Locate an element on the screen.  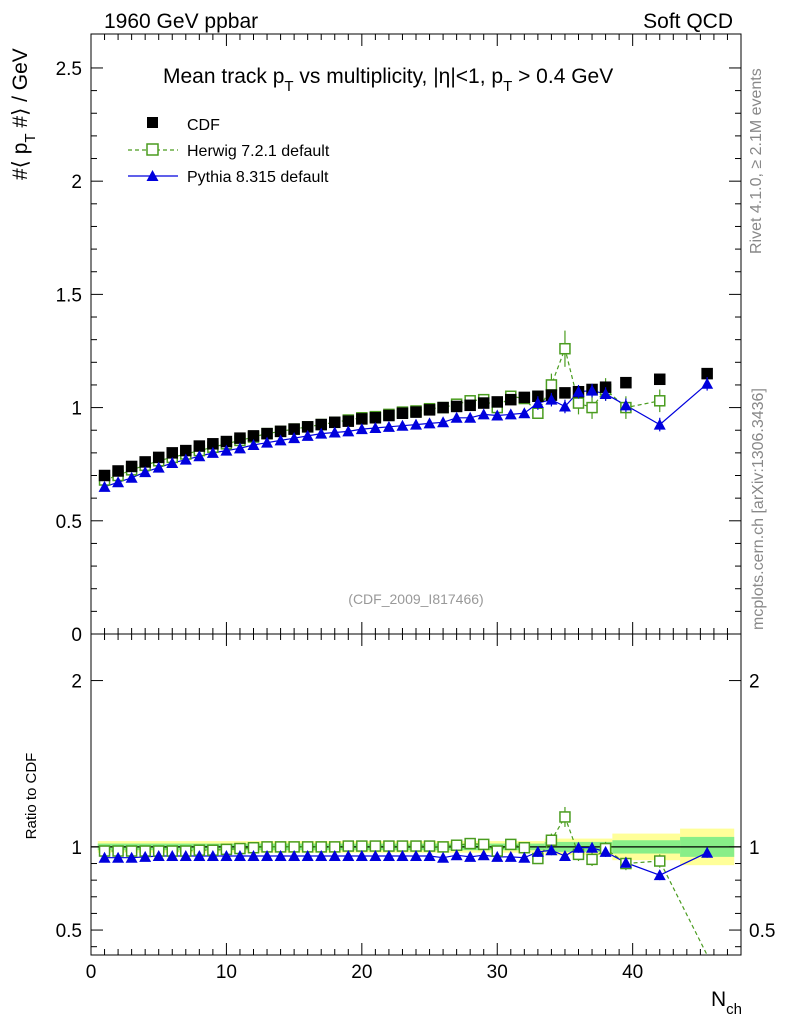
legend-label-pythia: Pythia 8.315 default is located at coordinates (258, 177).